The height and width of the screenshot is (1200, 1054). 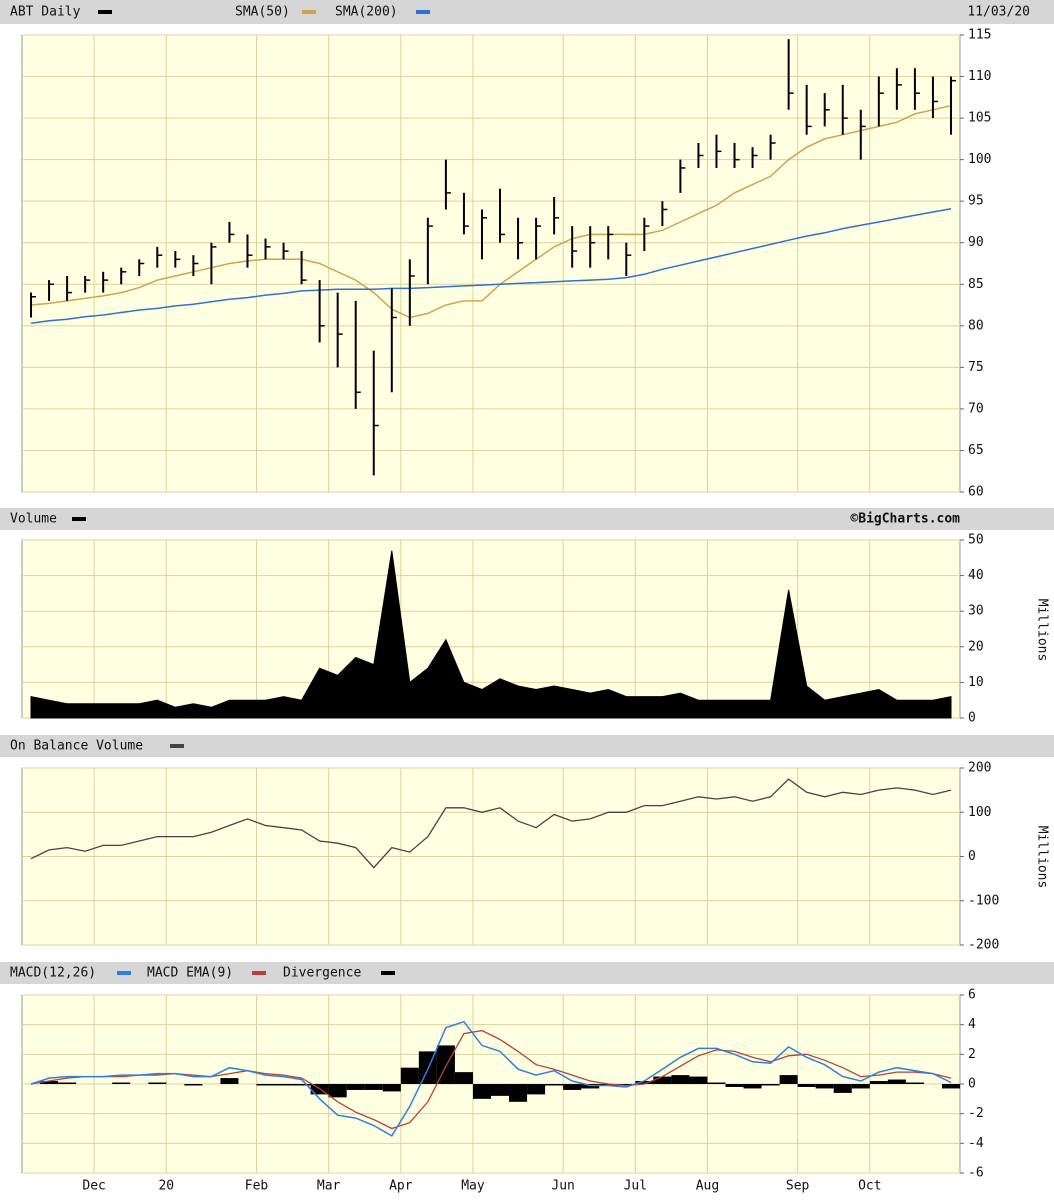 What do you see at coordinates (976, 242) in the screenshot?
I see `y-tick-label: 90` at bounding box center [976, 242].